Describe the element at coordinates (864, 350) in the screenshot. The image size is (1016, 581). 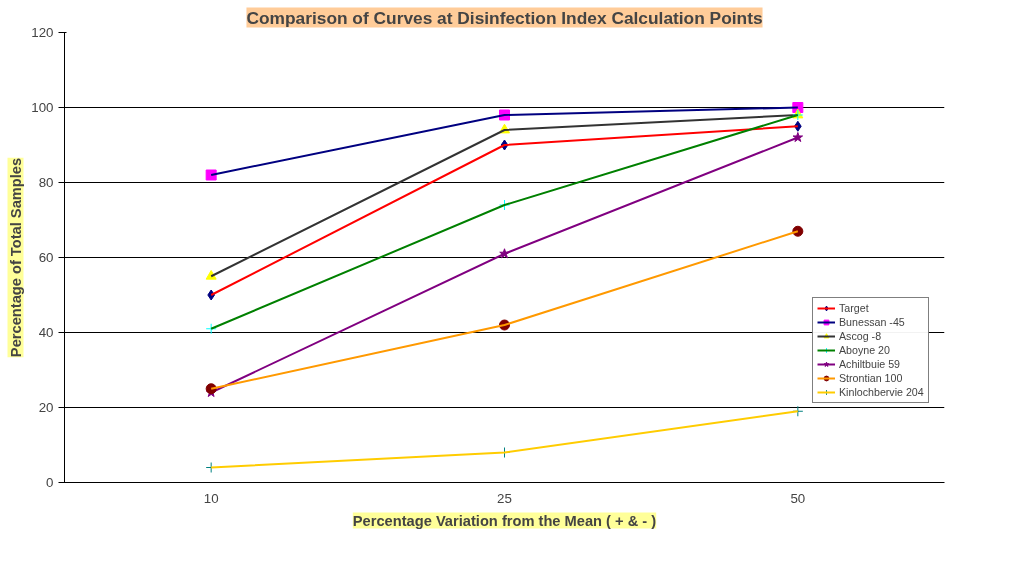
I see `legend-label: Aboyne 20` at that location.